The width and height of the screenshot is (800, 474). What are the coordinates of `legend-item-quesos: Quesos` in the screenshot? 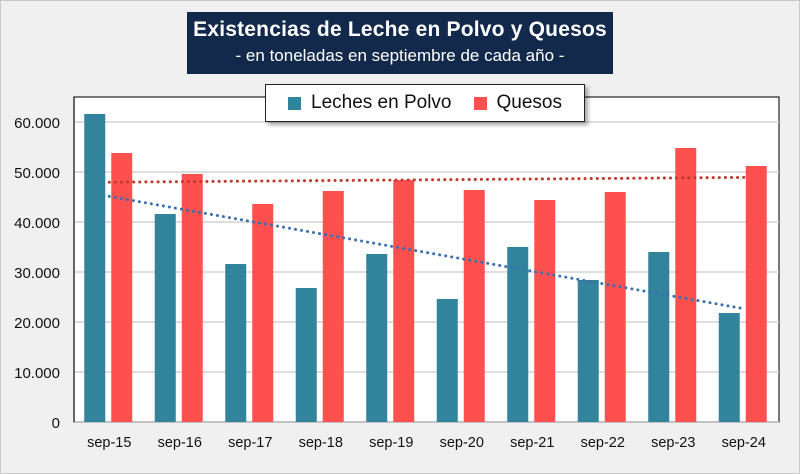 It's located at (517, 103).